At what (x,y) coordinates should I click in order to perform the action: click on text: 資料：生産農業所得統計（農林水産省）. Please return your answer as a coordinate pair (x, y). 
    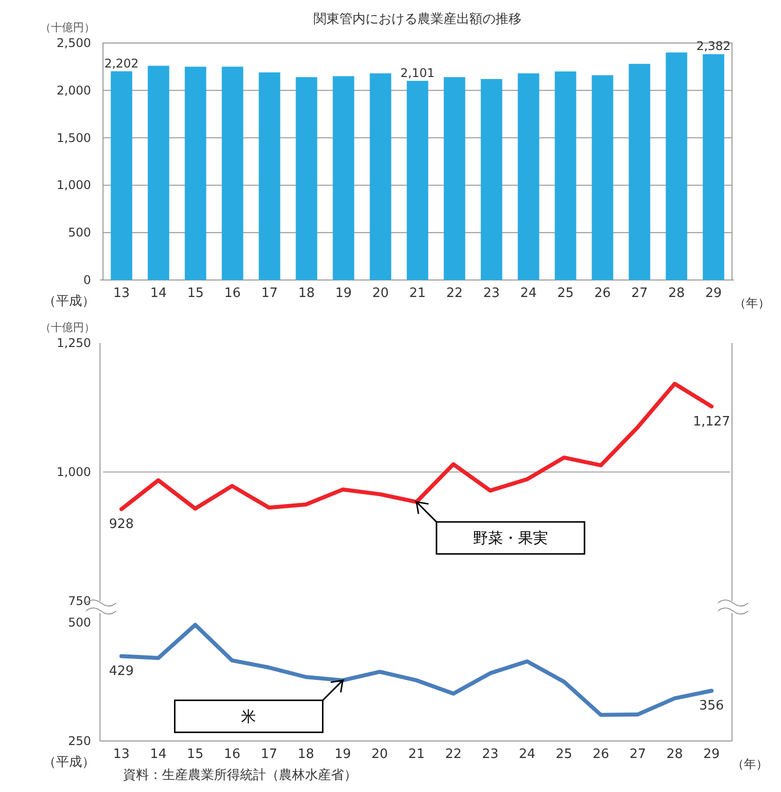
    Looking at the image, I should click on (240, 775).